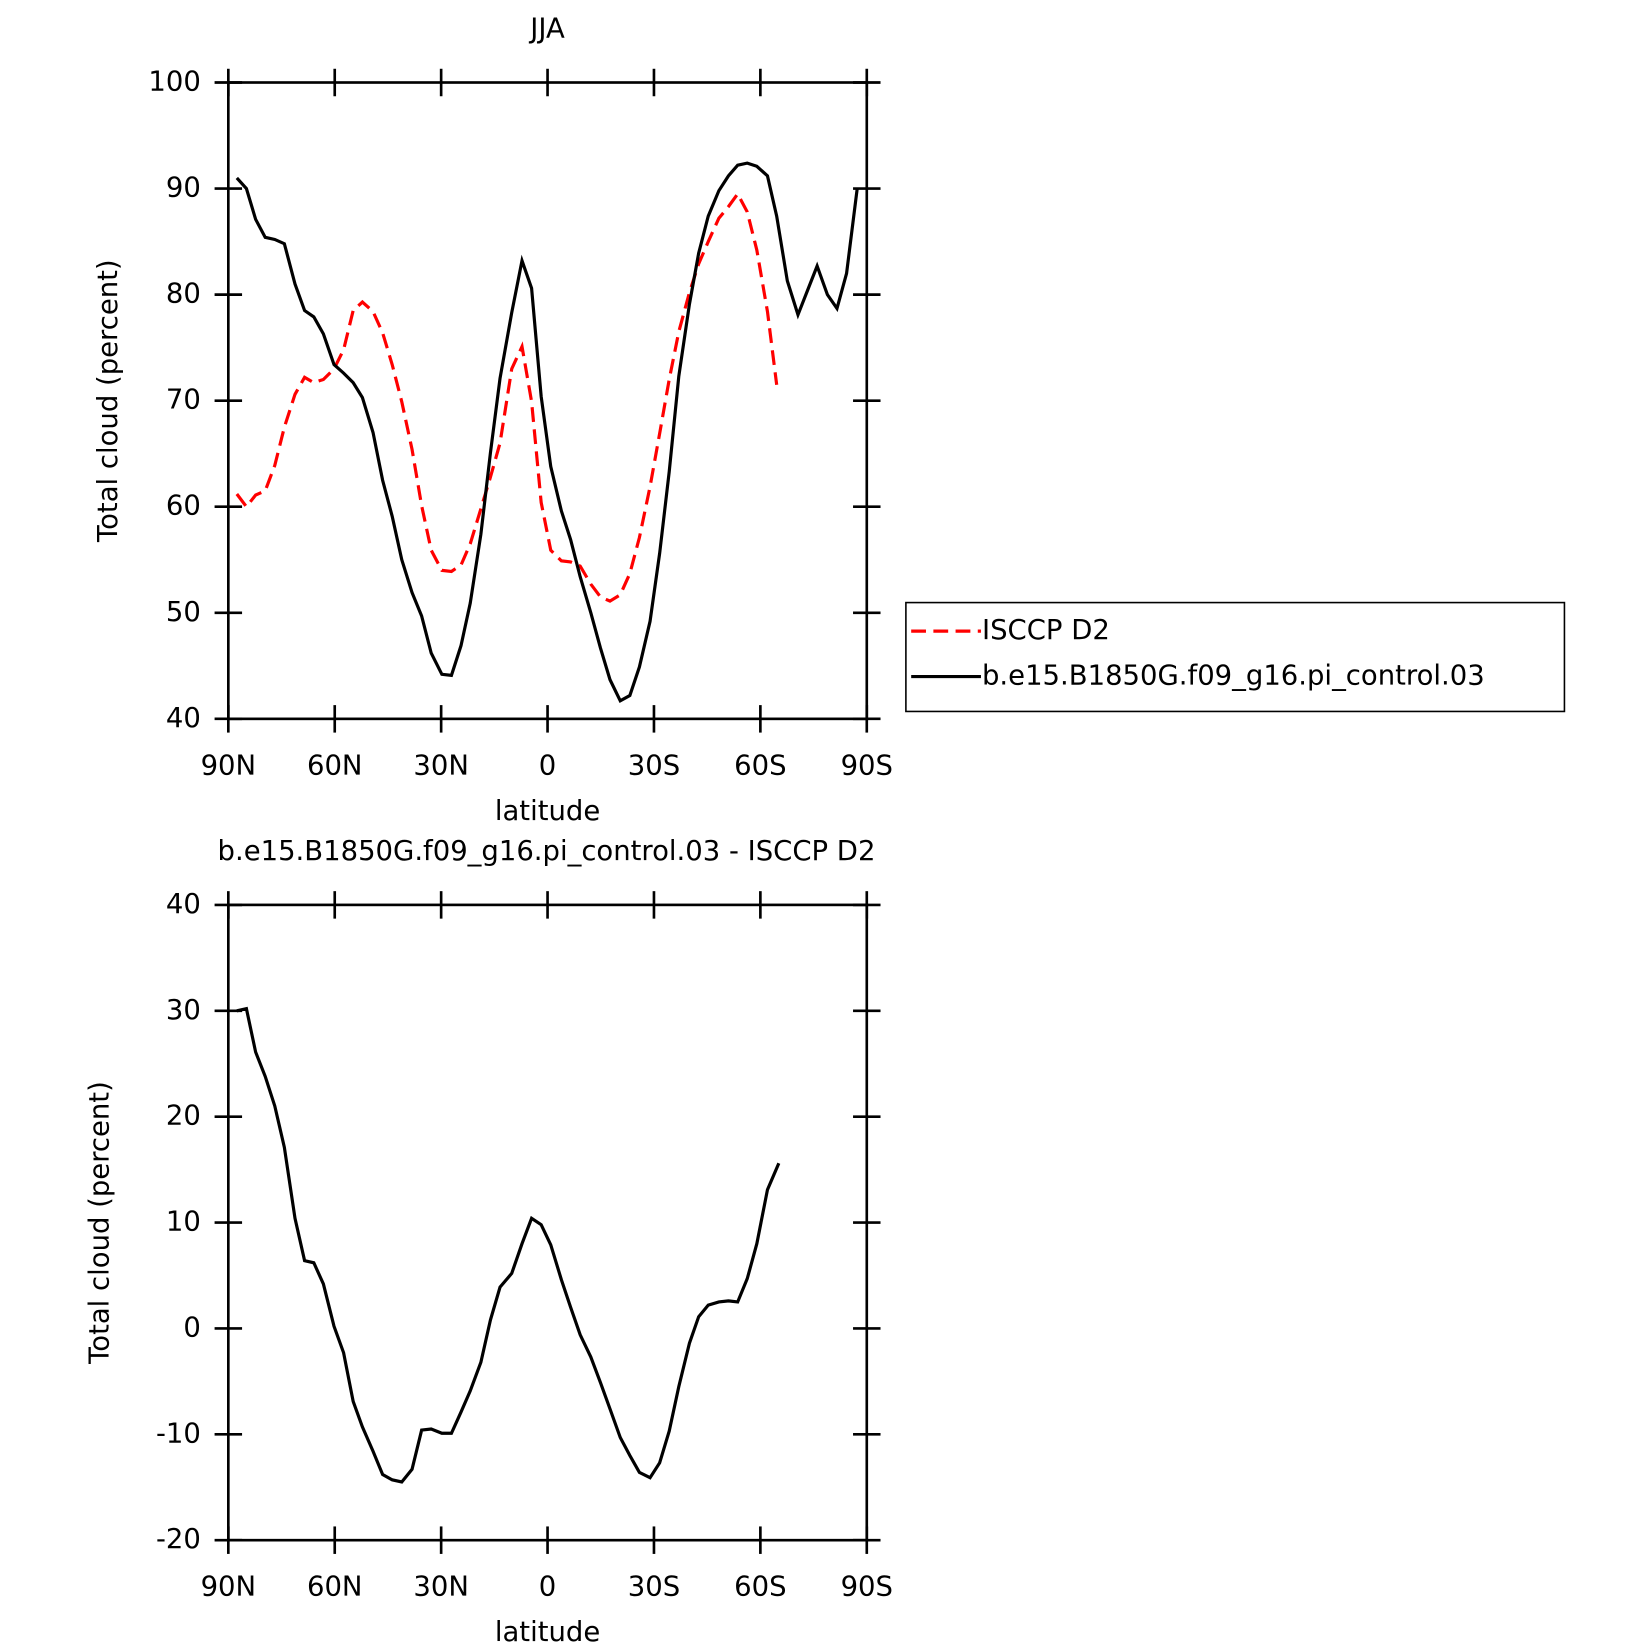  What do you see at coordinates (174, 82) in the screenshot?
I see `y-tick-label: 100` at bounding box center [174, 82].